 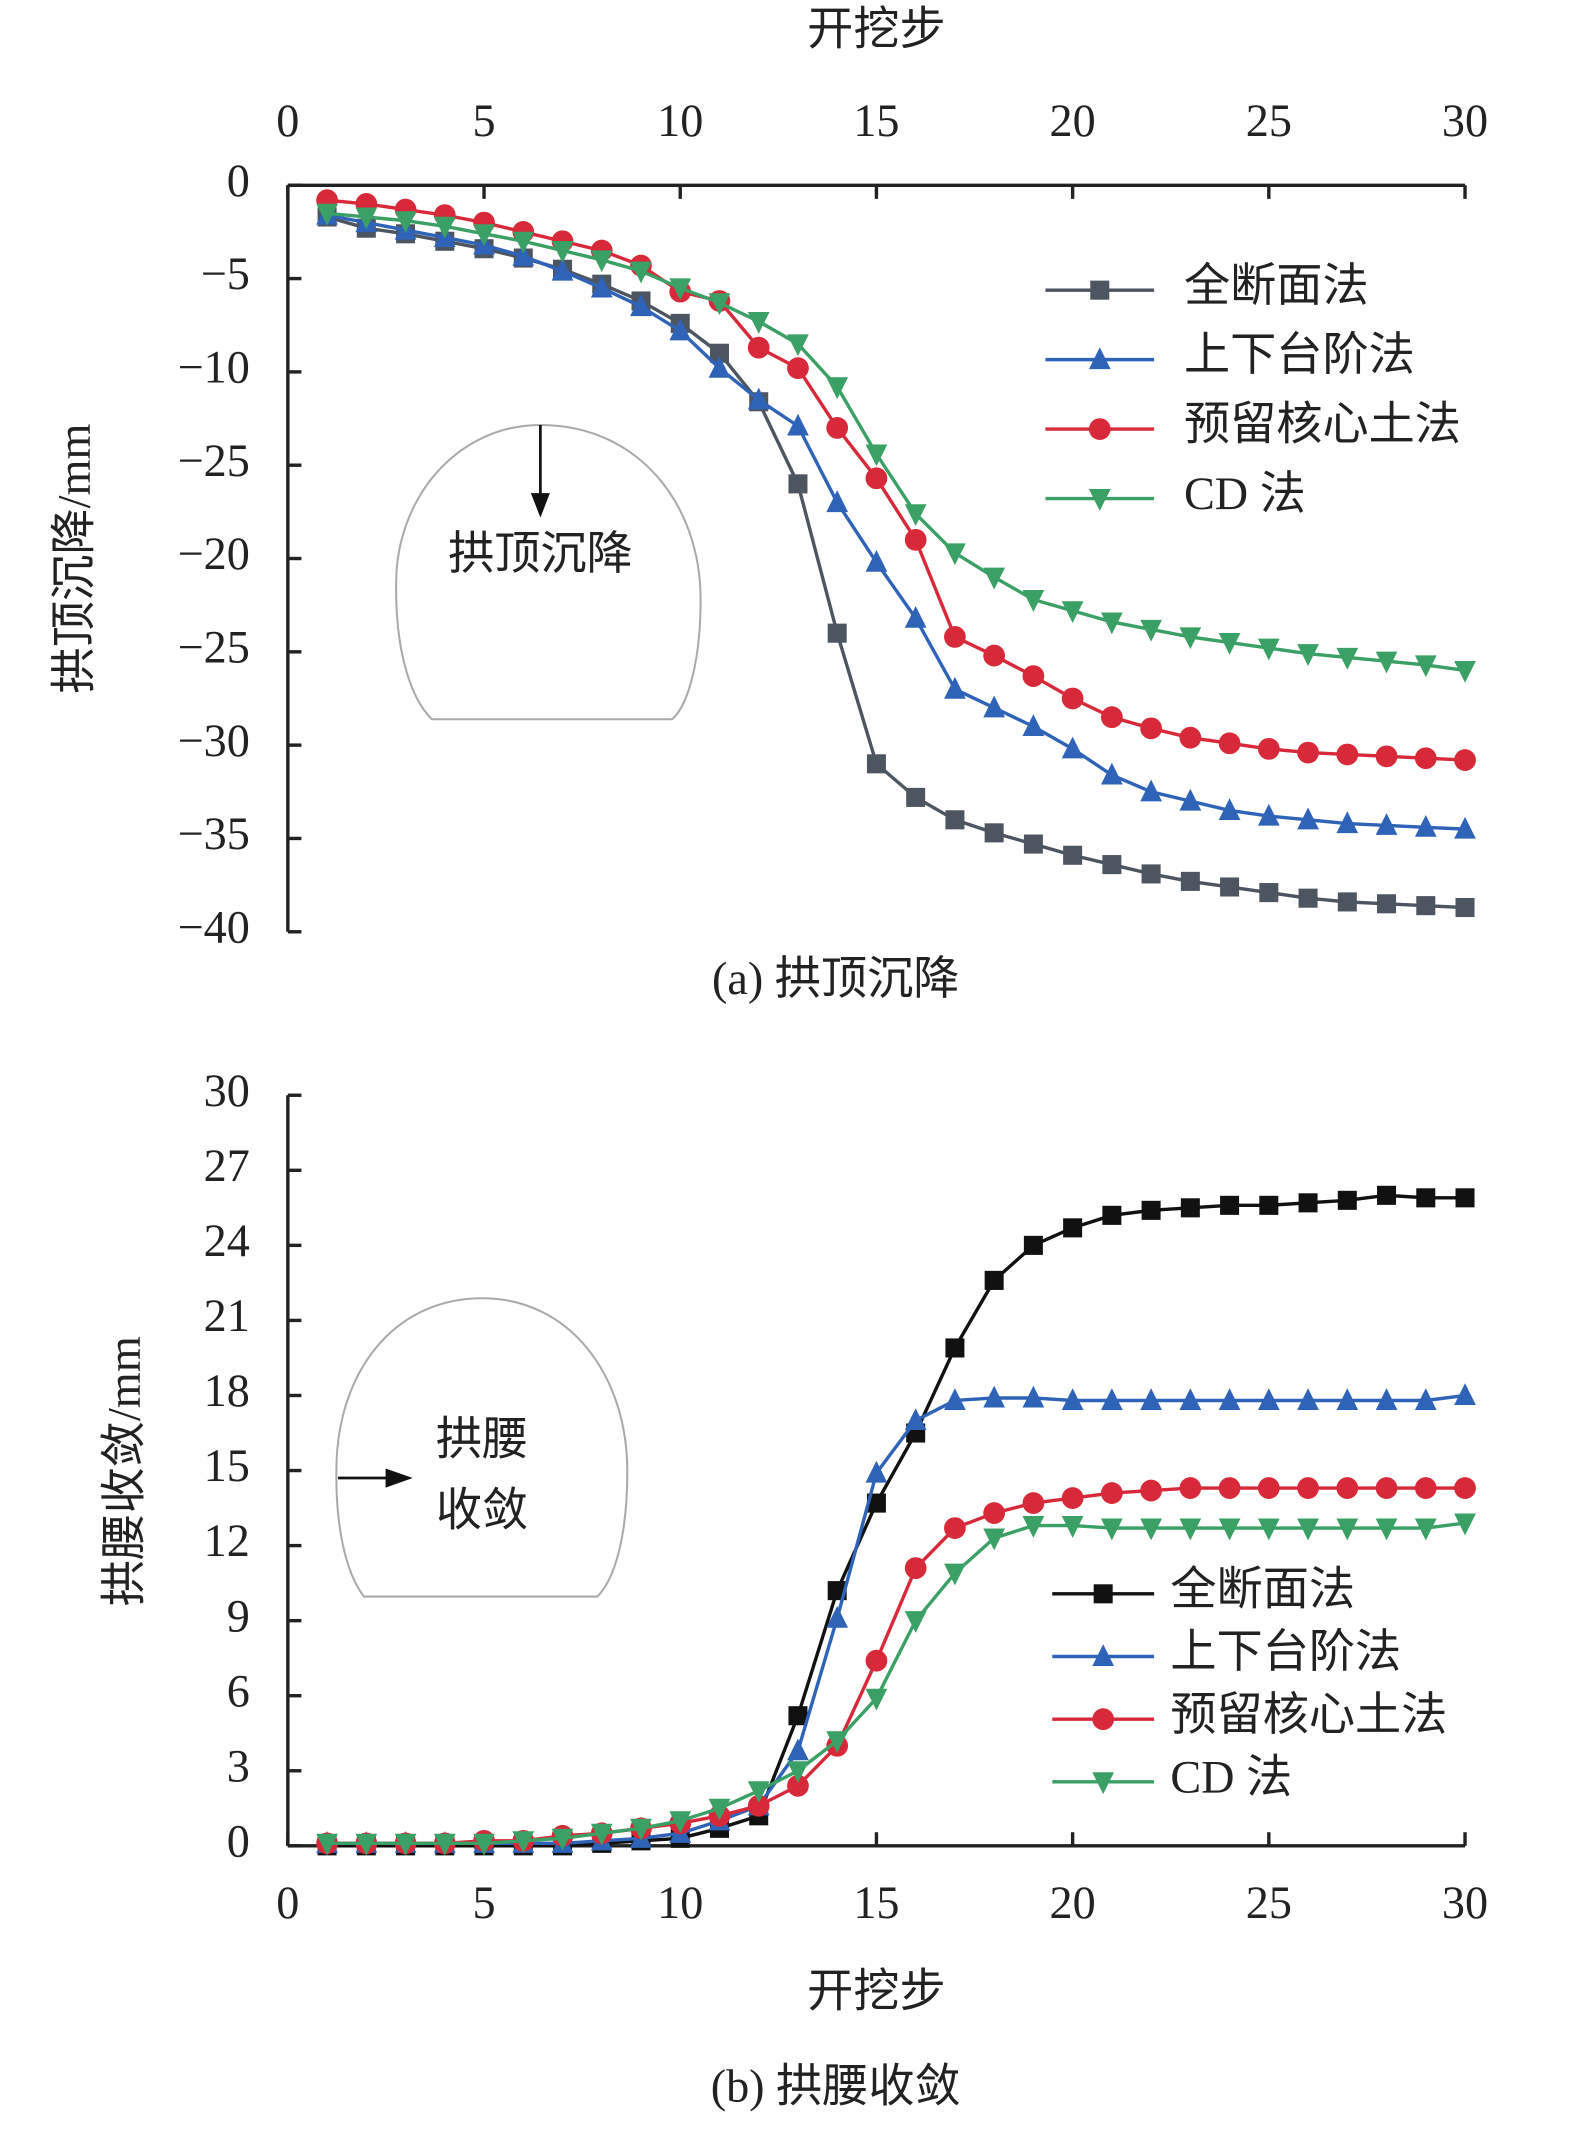 What do you see at coordinates (227, 1166) in the screenshot?
I see `y-tick-label: 27` at bounding box center [227, 1166].